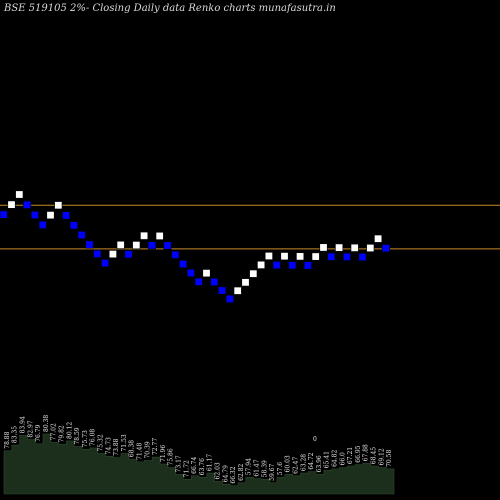  I want to click on price-label: 66.74, so click(194, 465).